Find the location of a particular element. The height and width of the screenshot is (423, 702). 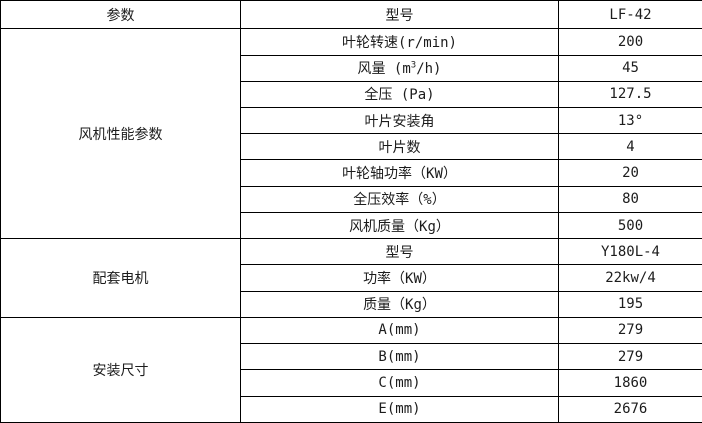

header-cell-param: 参数 is located at coordinates (120, 15).